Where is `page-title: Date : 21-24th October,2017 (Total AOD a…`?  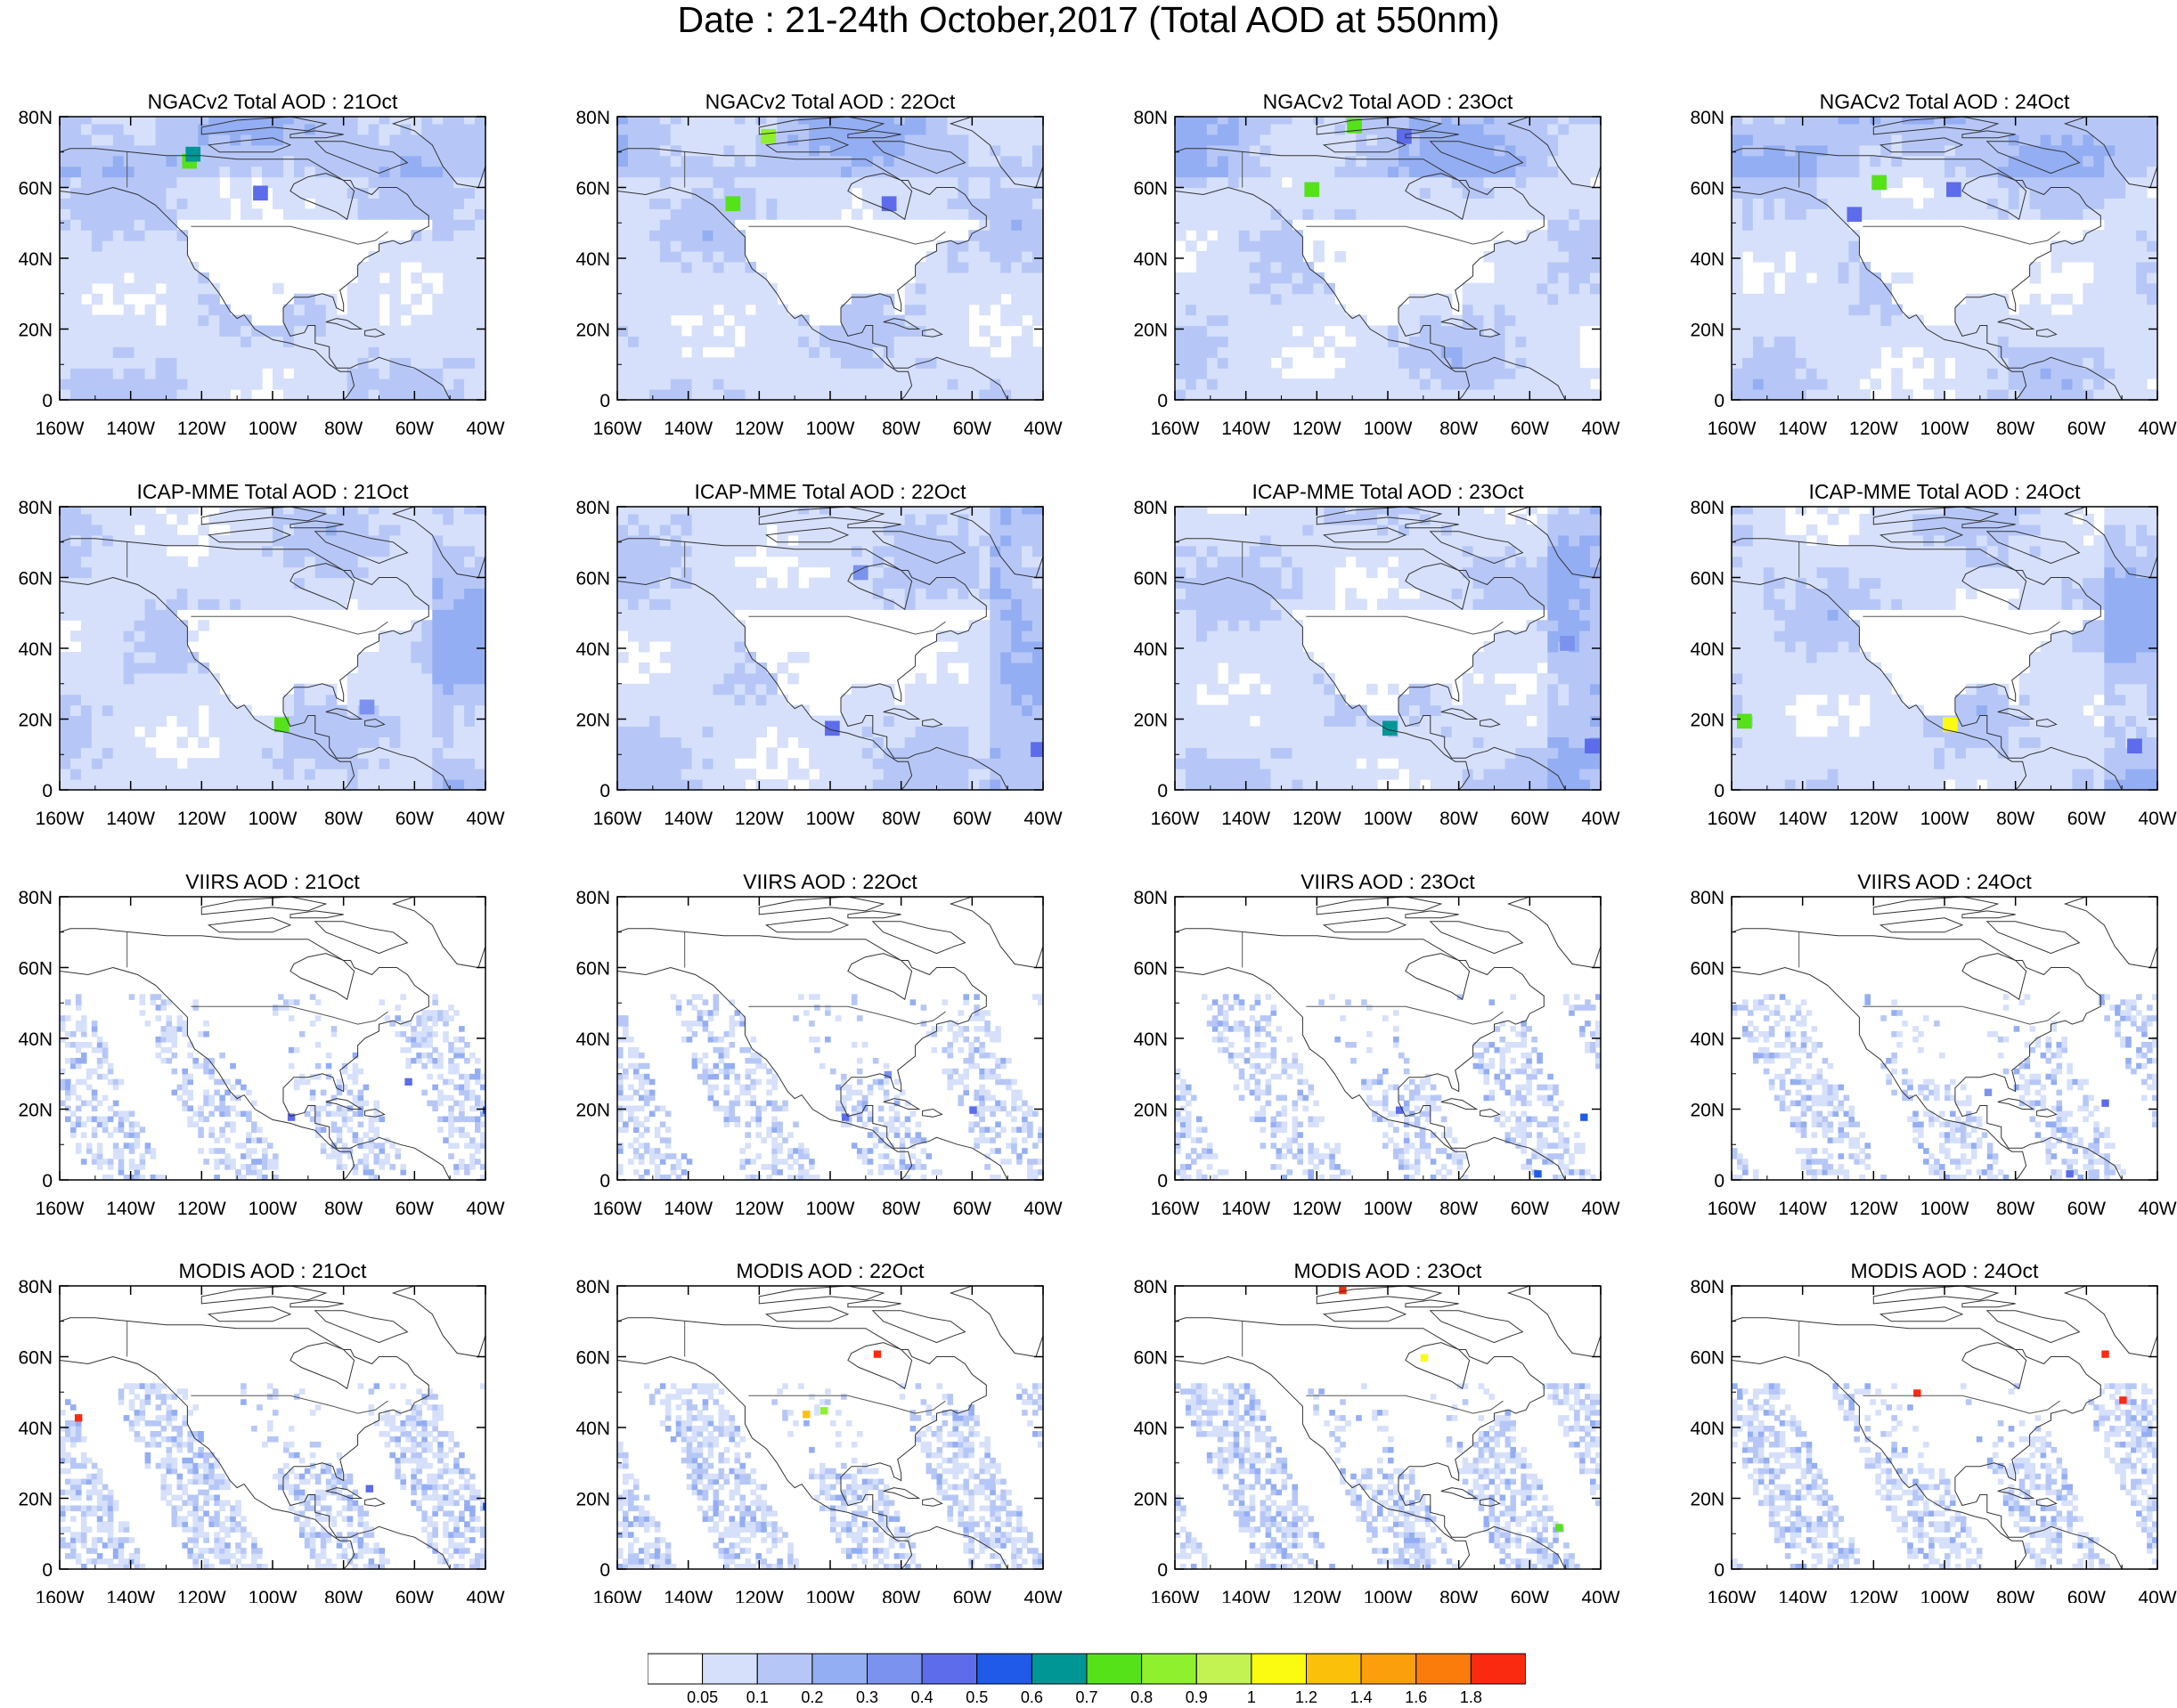 page-title: Date : 21-24th October,2017 (Total AOD a… is located at coordinates (1088, 20).